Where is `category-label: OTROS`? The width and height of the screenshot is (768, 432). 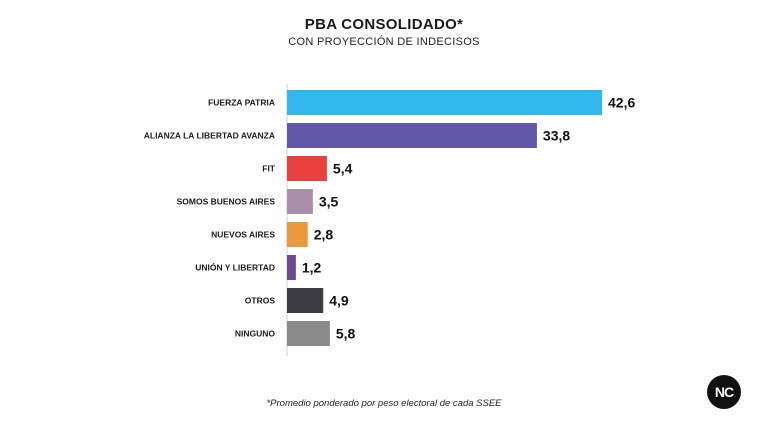 category-label: OTROS is located at coordinates (260, 301).